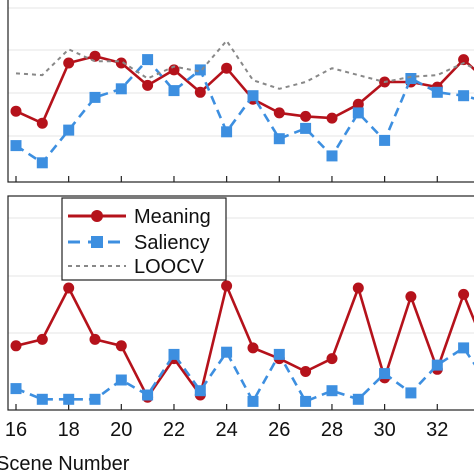 The height and width of the screenshot is (474, 474). Describe the element at coordinates (97, 216) in the screenshot. I see `legend-marker-meaning` at that location.